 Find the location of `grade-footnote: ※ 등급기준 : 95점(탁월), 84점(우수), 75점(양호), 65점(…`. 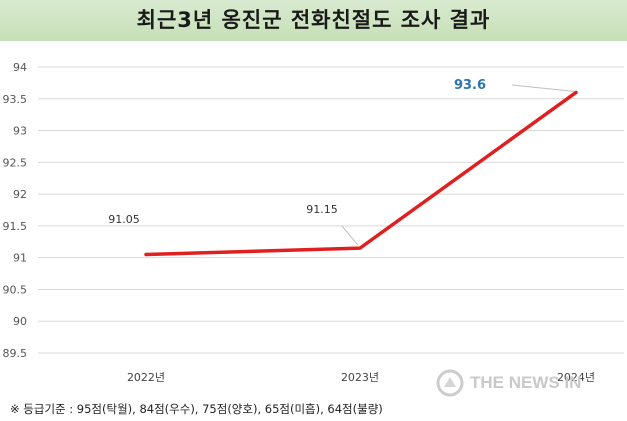

grade-footnote: ※ 등급기준 : 95점(탁월), 84점(우수), 75점(양호), 65점(… is located at coordinates (196, 409).